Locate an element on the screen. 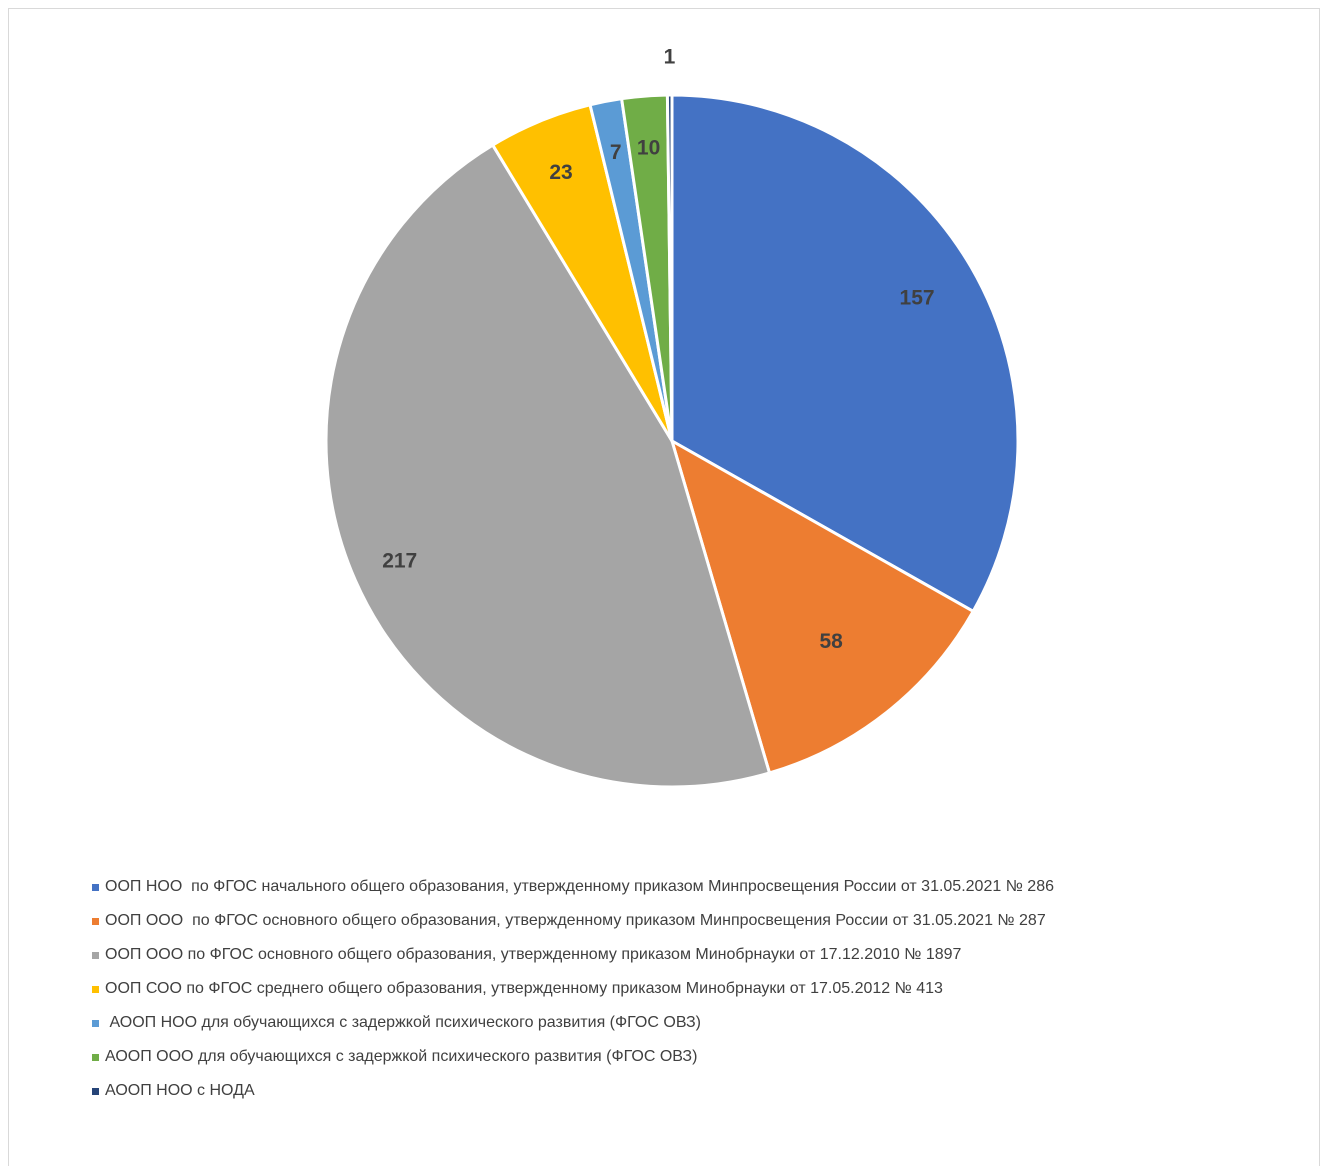 The height and width of the screenshot is (1166, 1328). data-label-3: 217 is located at coordinates (399, 561).